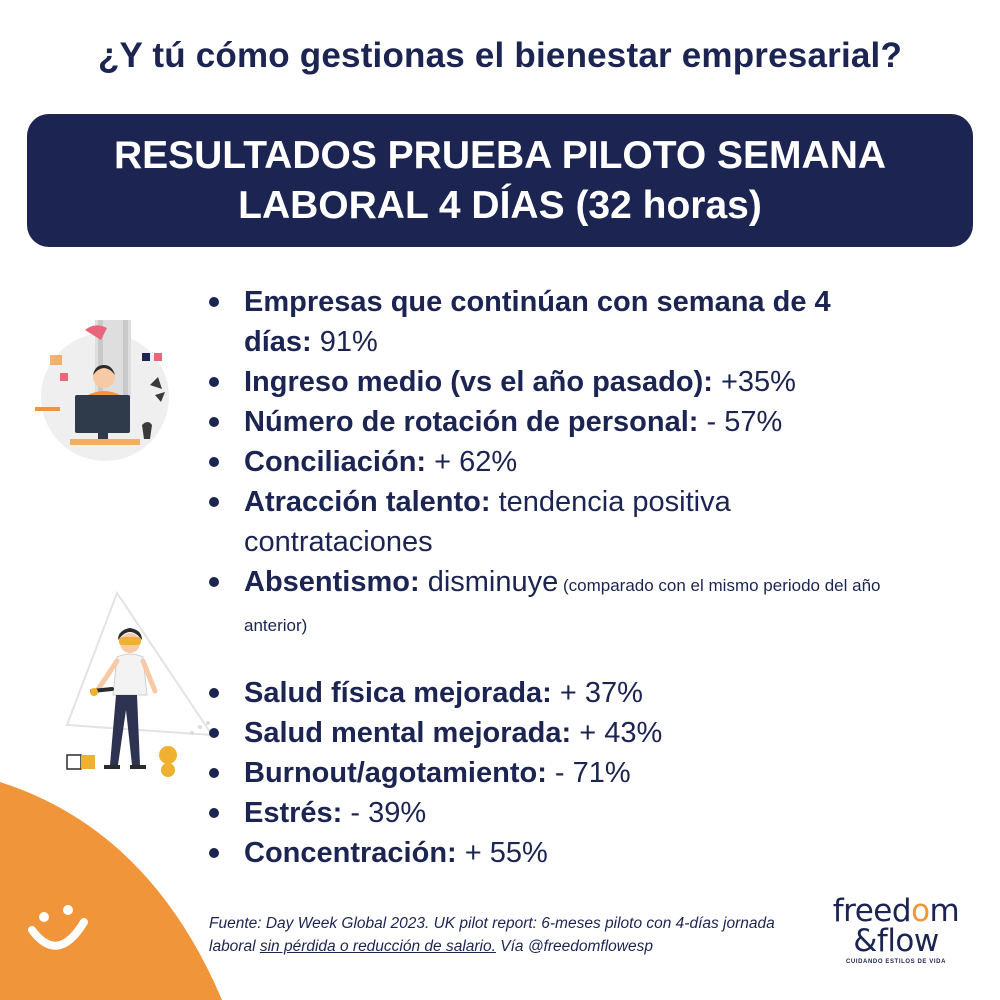  I want to click on smiley-icon, so click(58, 927).